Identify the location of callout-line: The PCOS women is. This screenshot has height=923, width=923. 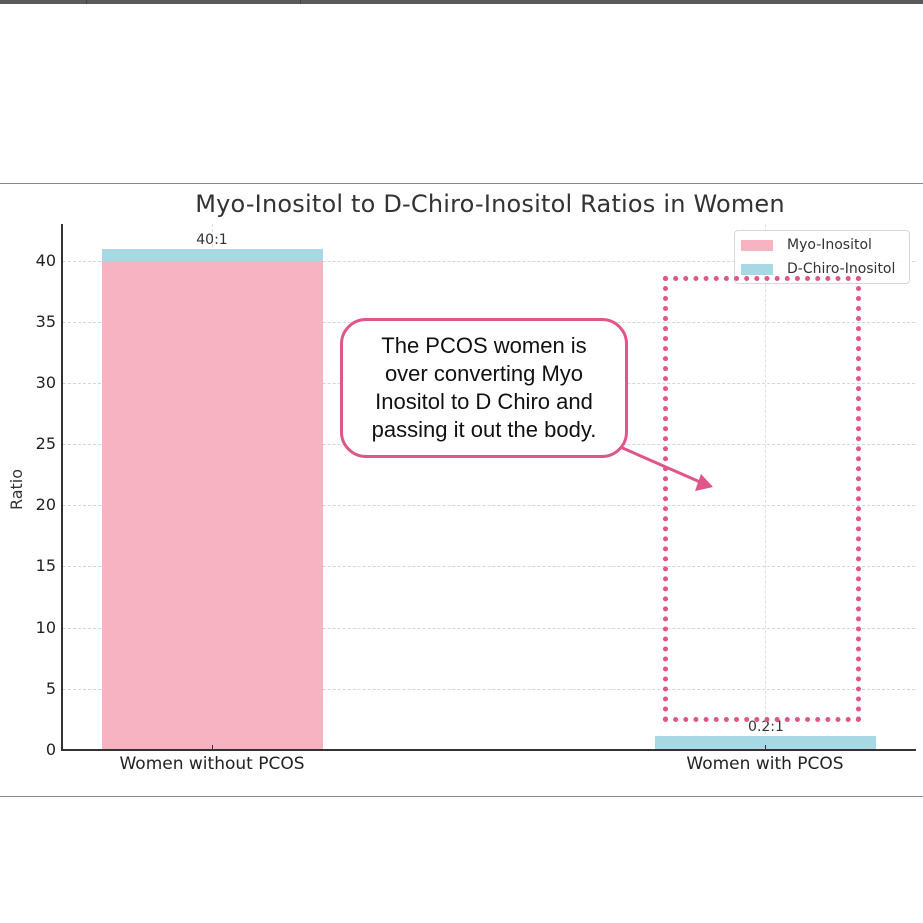
(484, 345).